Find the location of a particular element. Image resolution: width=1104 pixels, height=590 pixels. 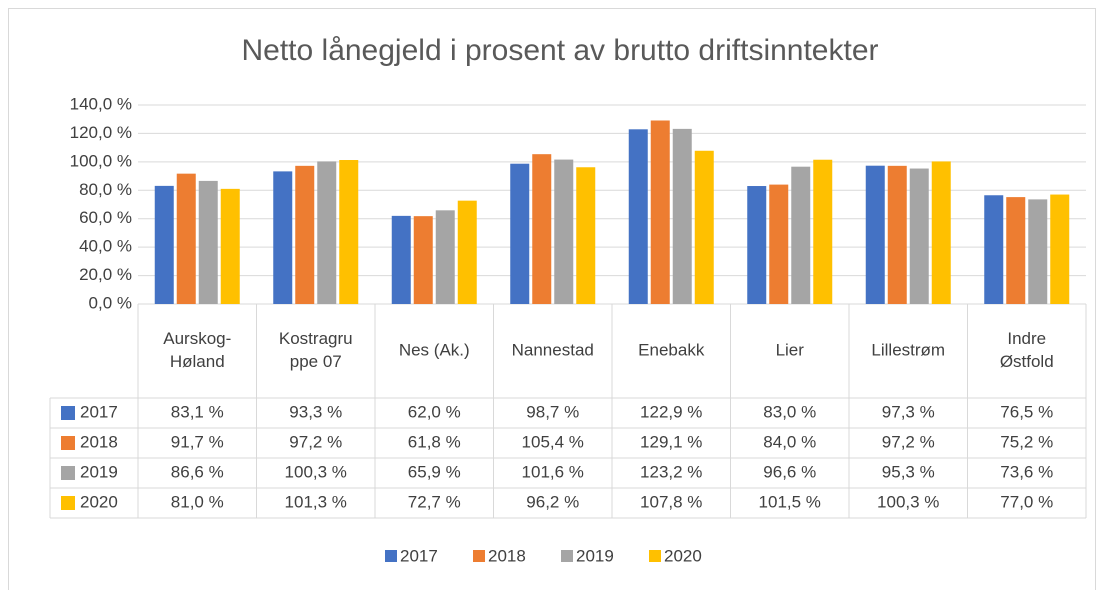

table-cell: 61,8 % is located at coordinates (434, 441).